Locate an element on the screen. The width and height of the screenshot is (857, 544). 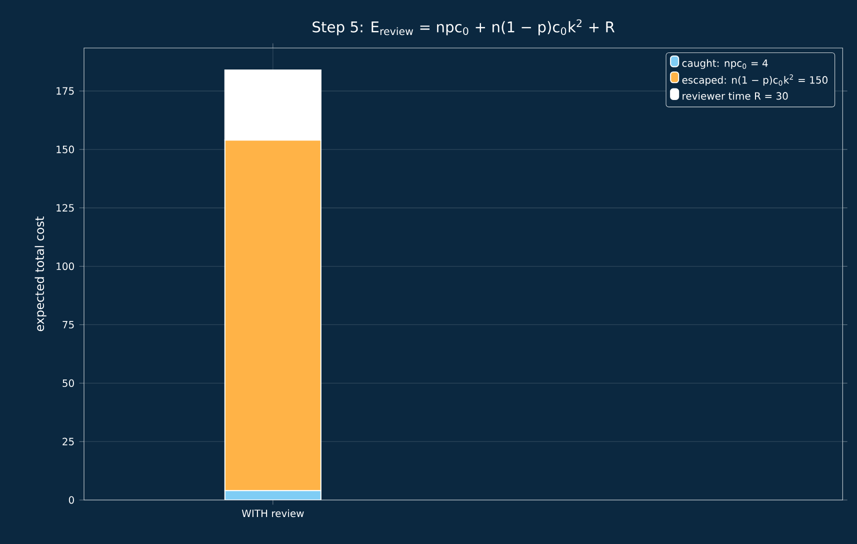
legend-label: caught: npc$_{0}$ = 4 is located at coordinates (725, 64).